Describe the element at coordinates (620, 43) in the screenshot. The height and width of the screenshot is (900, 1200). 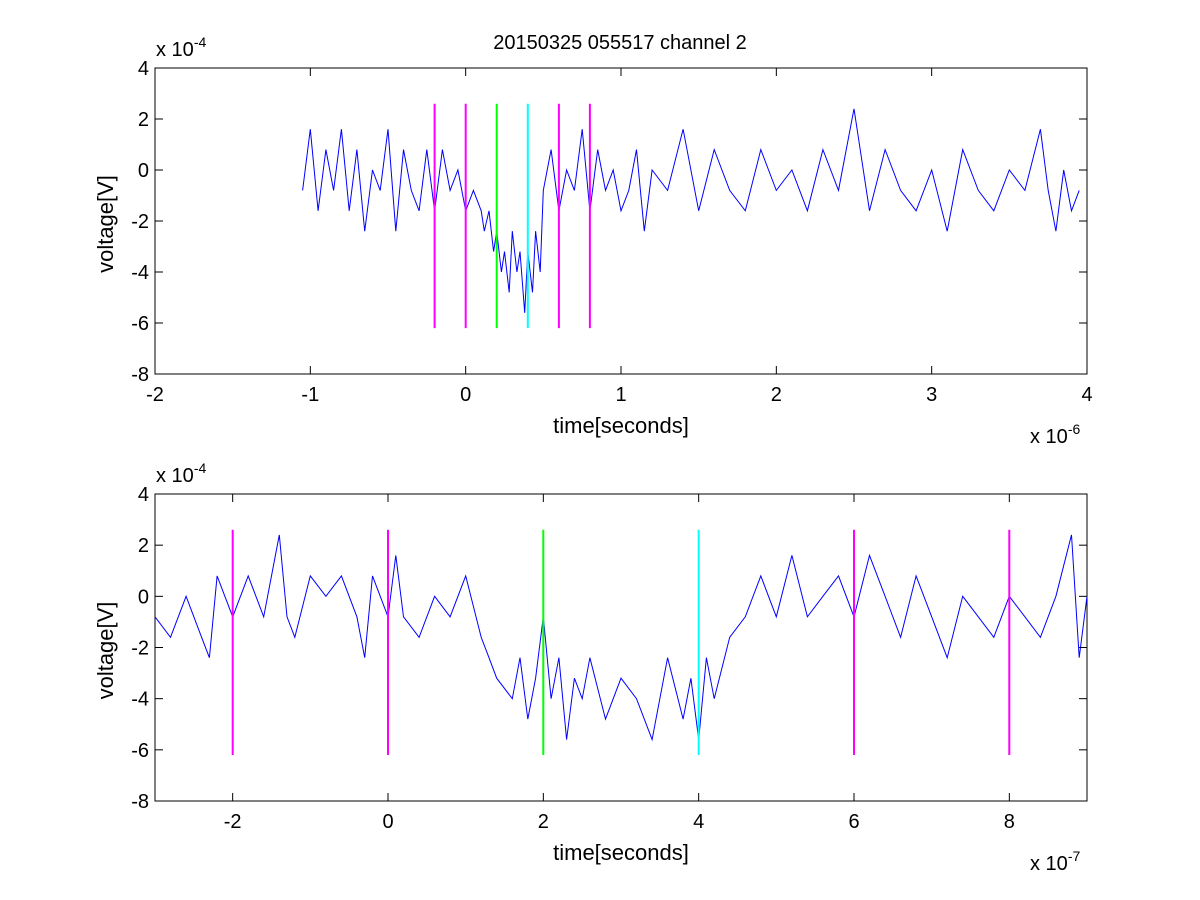
I see `figure-title: 20150325 055517 channel 2` at that location.